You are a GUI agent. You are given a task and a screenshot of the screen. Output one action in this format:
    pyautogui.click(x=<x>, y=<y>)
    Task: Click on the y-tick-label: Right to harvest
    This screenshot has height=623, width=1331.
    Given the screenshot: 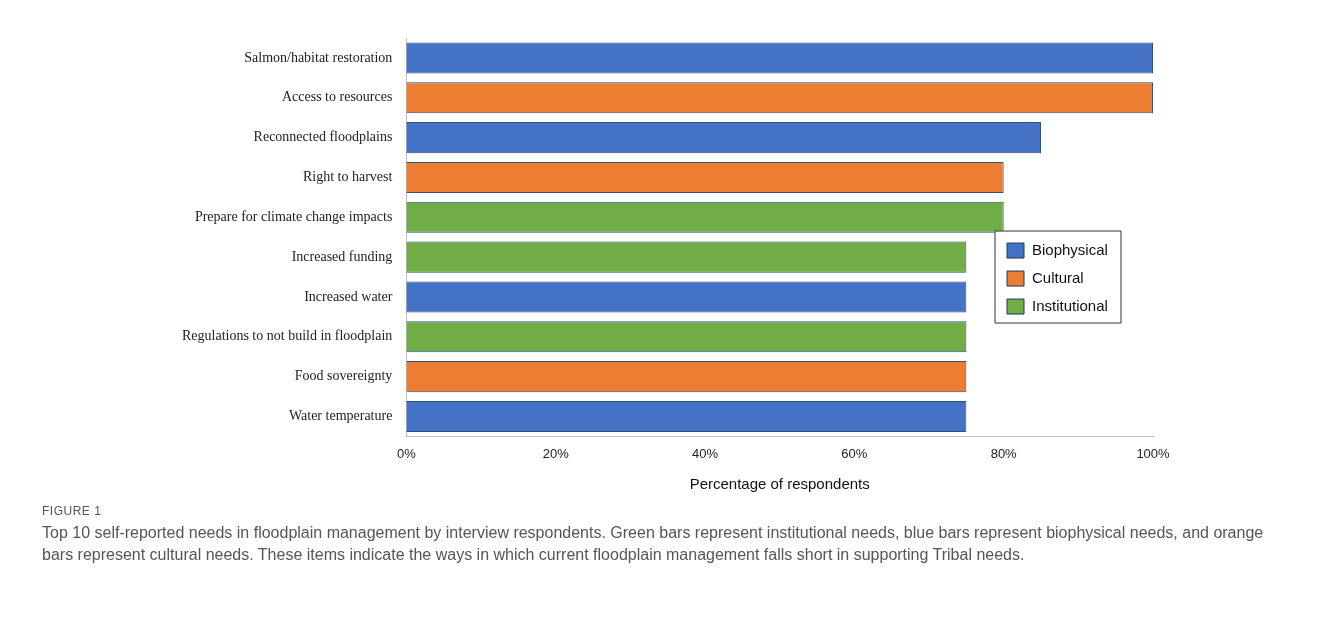 What is the action you would take?
    pyautogui.click(x=347, y=177)
    